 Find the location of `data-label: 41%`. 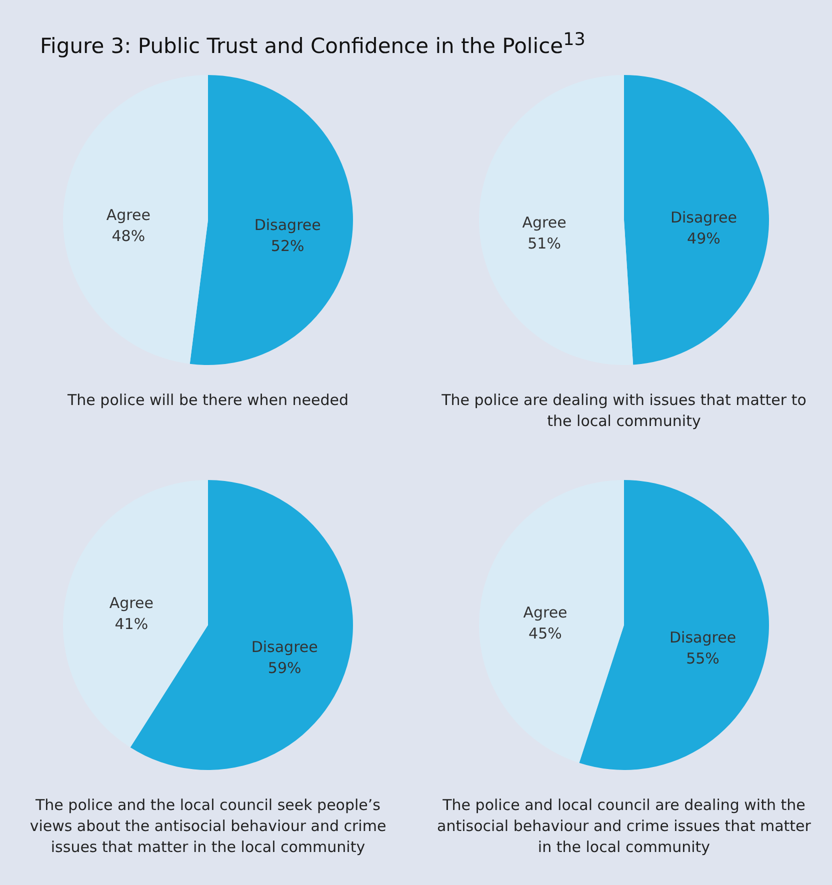

data-label: 41% is located at coordinates (131, 623).